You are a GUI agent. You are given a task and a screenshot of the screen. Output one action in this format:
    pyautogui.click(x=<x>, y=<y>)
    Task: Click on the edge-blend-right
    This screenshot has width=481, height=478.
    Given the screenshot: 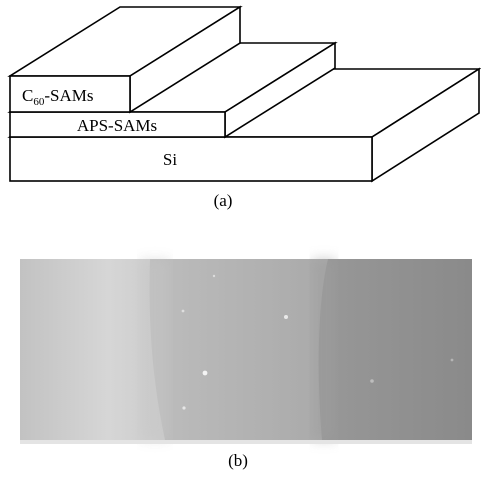 What is the action you would take?
    pyautogui.click(x=324, y=349)
    